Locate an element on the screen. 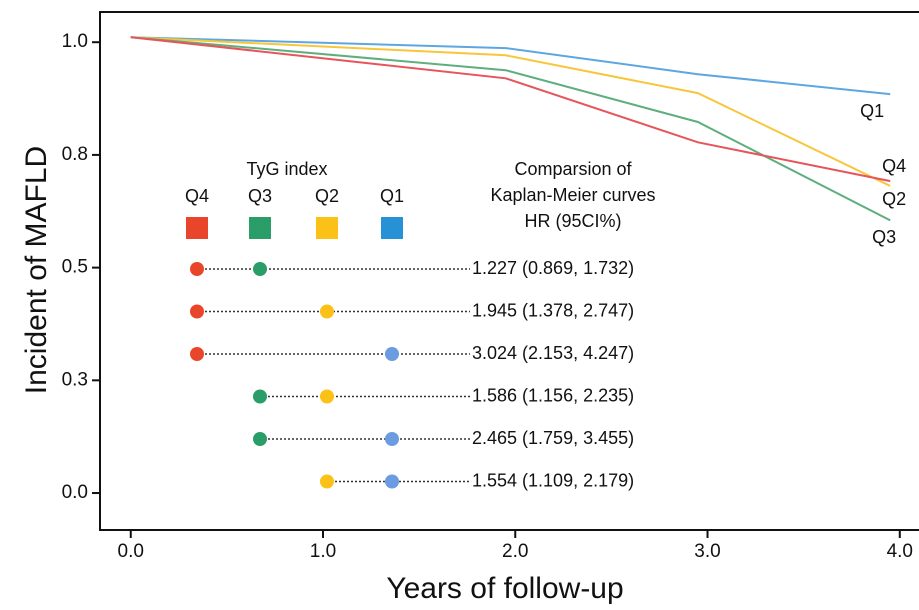  hr-label: 1.227 (0.869, 1.732) is located at coordinates (553, 268).